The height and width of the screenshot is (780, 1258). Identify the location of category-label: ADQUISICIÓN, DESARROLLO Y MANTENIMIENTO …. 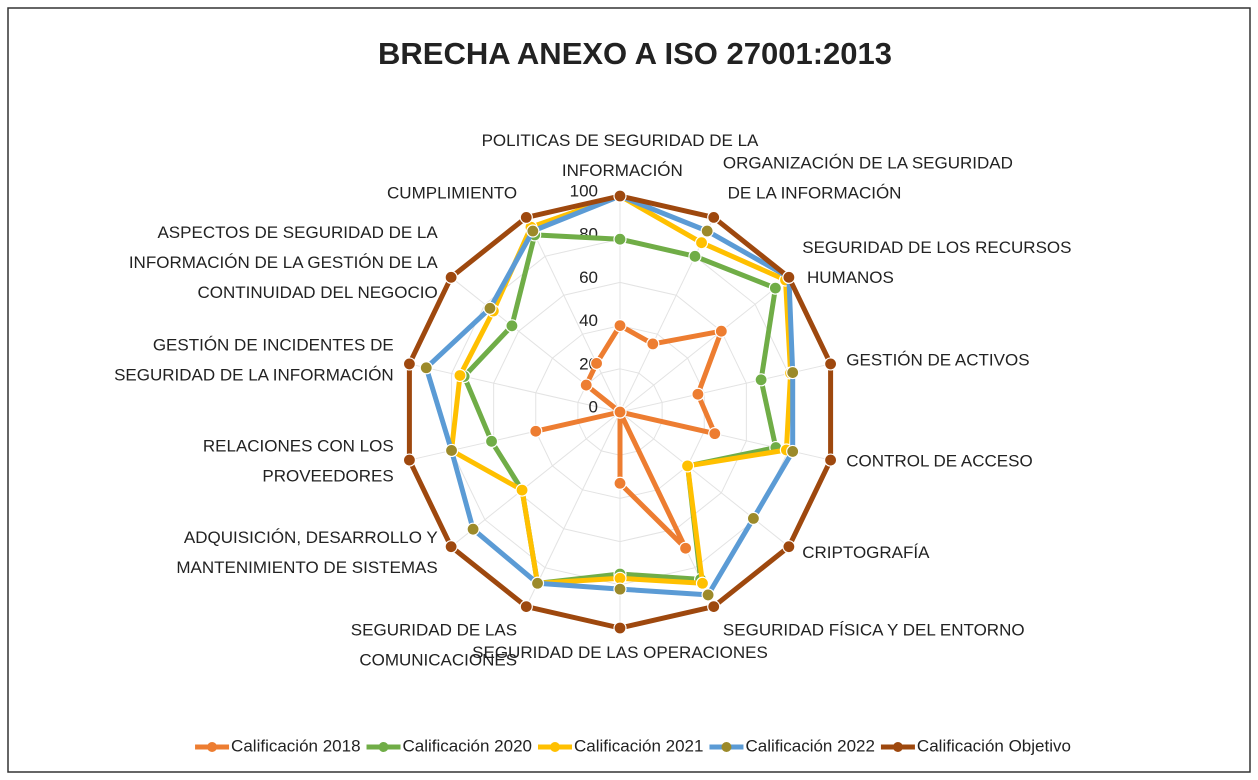
(305, 553).